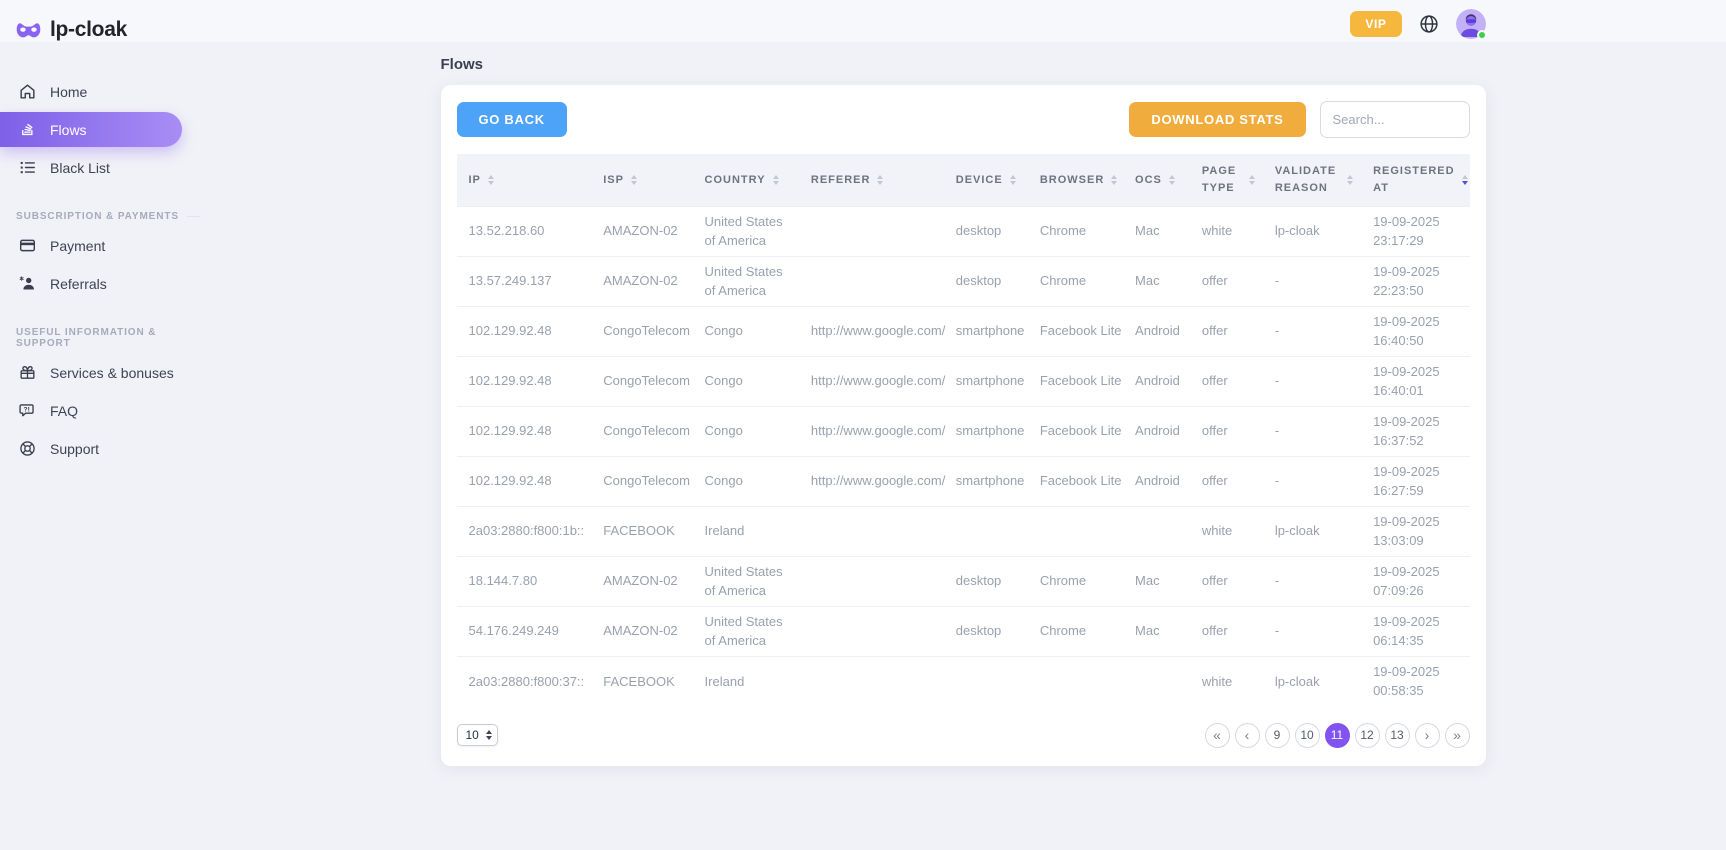 The width and height of the screenshot is (1726, 850). What do you see at coordinates (1077, 331) in the screenshot?
I see `cell-browser: Facebook Lite` at bounding box center [1077, 331].